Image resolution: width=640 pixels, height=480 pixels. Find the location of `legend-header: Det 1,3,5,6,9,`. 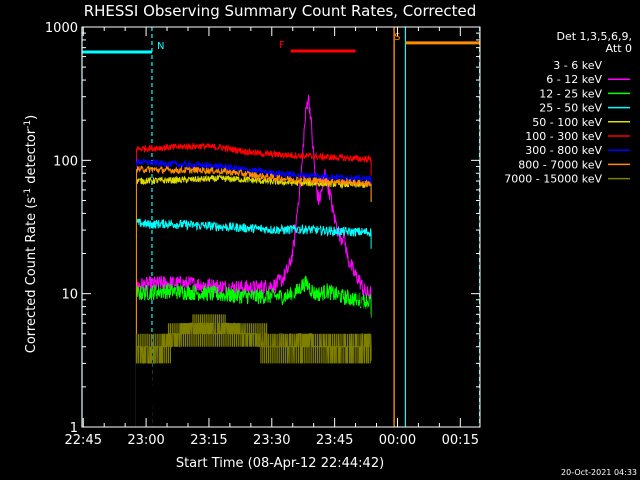

legend-header: Det 1,3,5,6,9, is located at coordinates (594, 36).